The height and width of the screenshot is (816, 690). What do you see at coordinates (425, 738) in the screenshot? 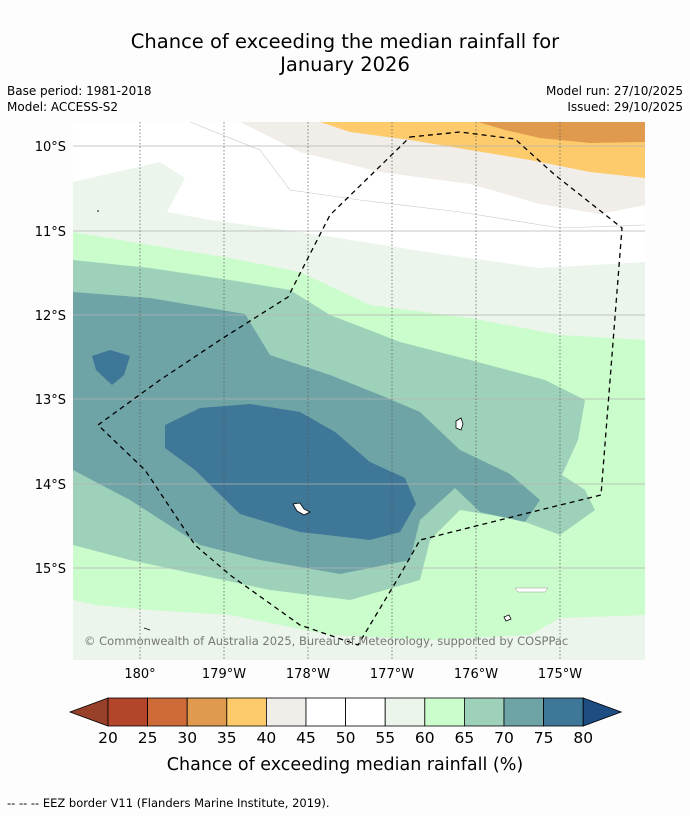
I see `colorbar-tick-label: 60` at bounding box center [425, 738].